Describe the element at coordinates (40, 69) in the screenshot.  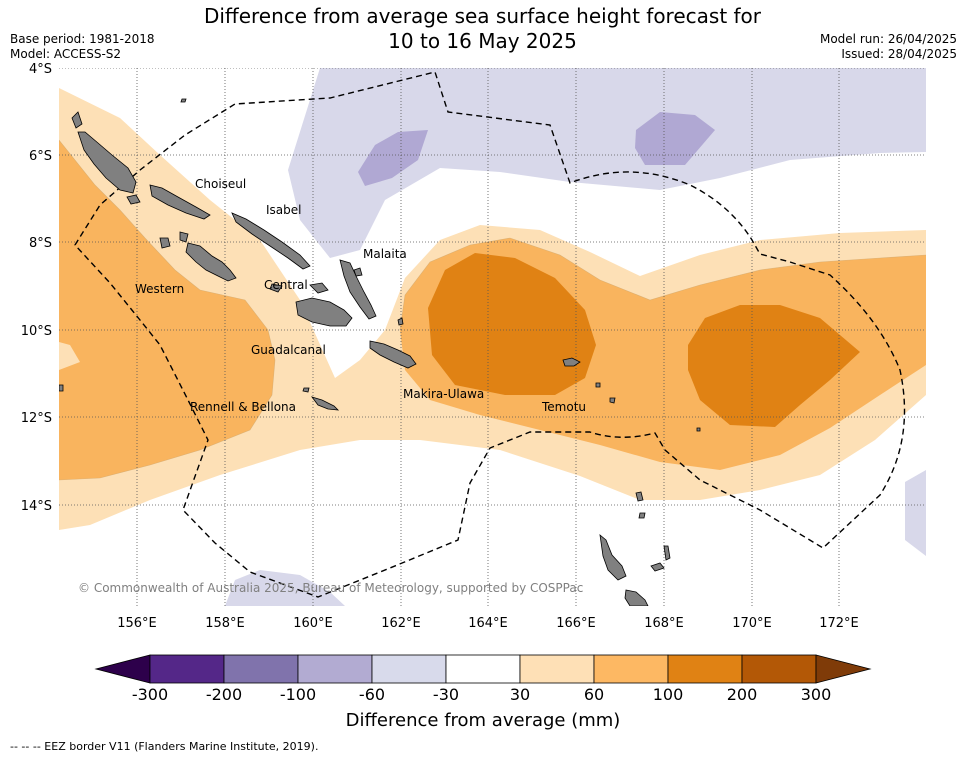
I see `lat-label: 4°S` at that location.